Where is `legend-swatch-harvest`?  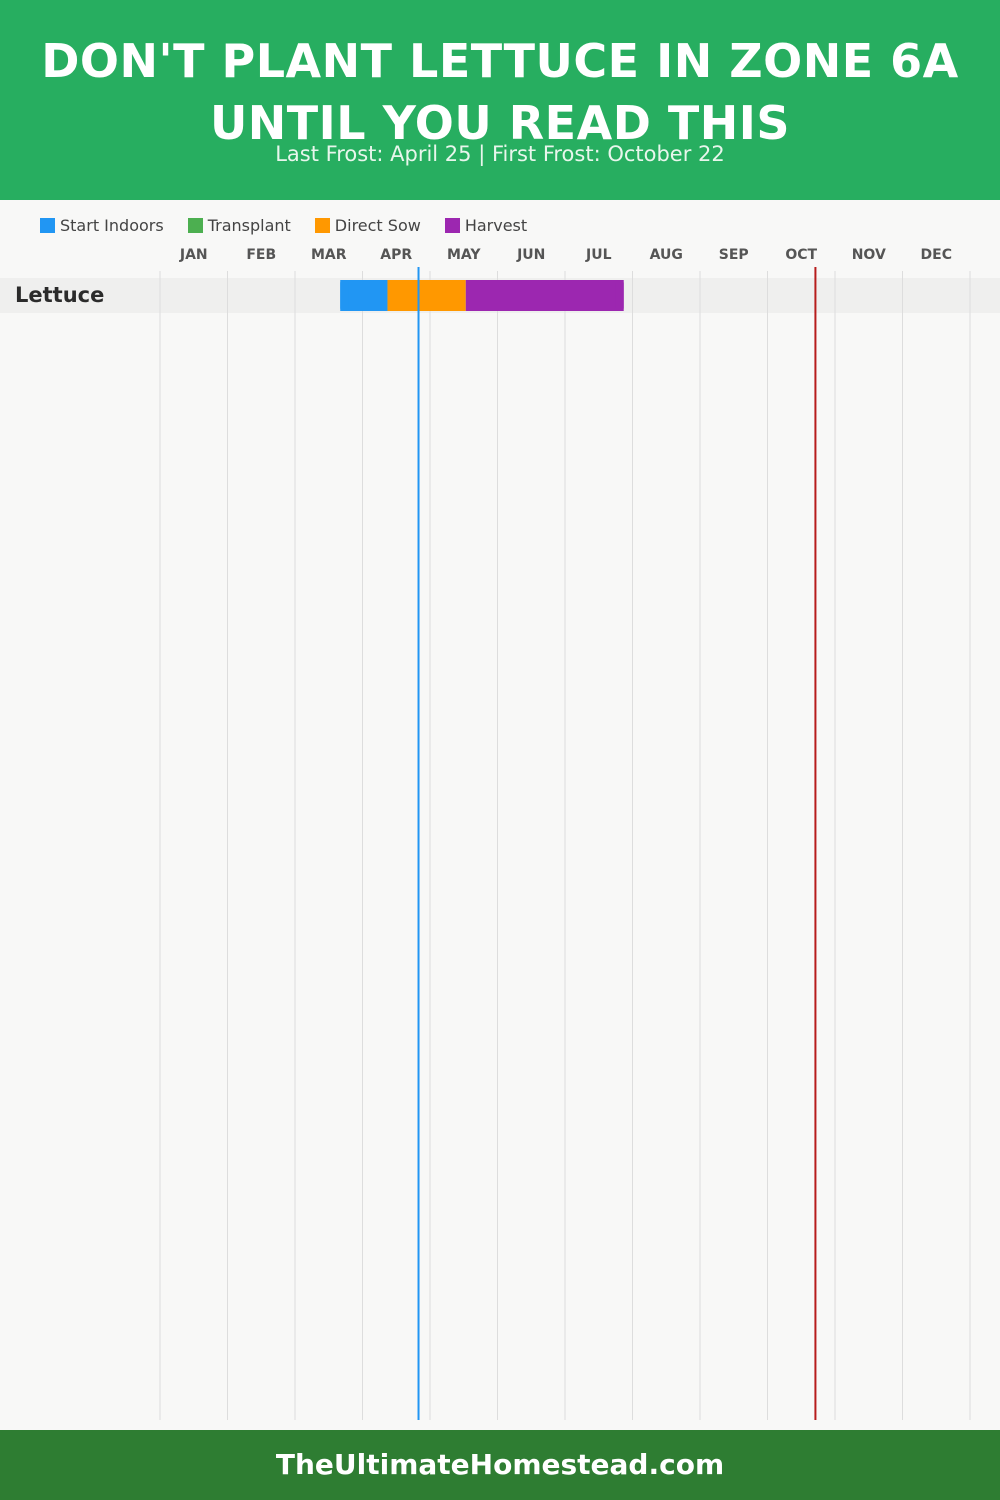
legend-swatch-harvest is located at coordinates (452, 225).